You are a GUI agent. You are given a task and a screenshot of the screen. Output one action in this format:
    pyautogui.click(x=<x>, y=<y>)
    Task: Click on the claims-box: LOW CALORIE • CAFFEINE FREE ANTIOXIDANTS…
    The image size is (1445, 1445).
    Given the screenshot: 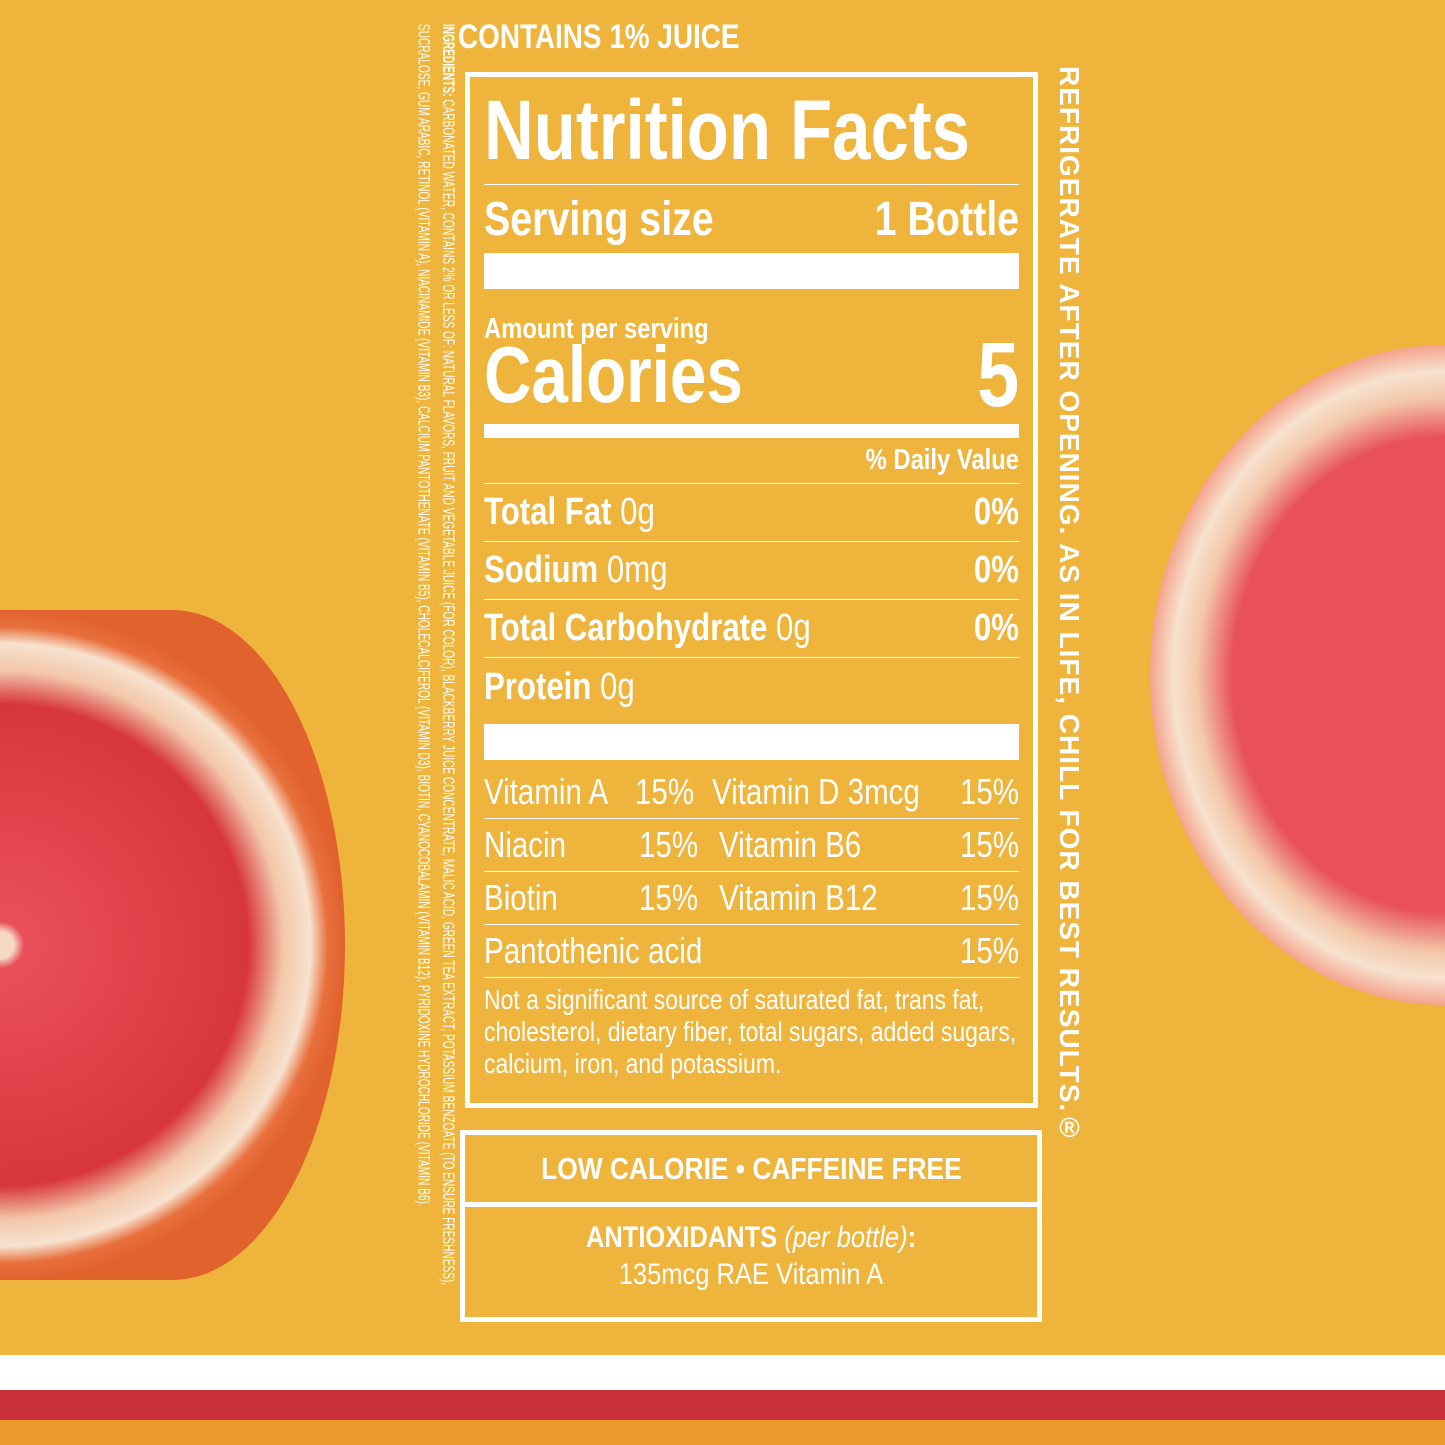 What is the action you would take?
    pyautogui.click(x=751, y=1226)
    